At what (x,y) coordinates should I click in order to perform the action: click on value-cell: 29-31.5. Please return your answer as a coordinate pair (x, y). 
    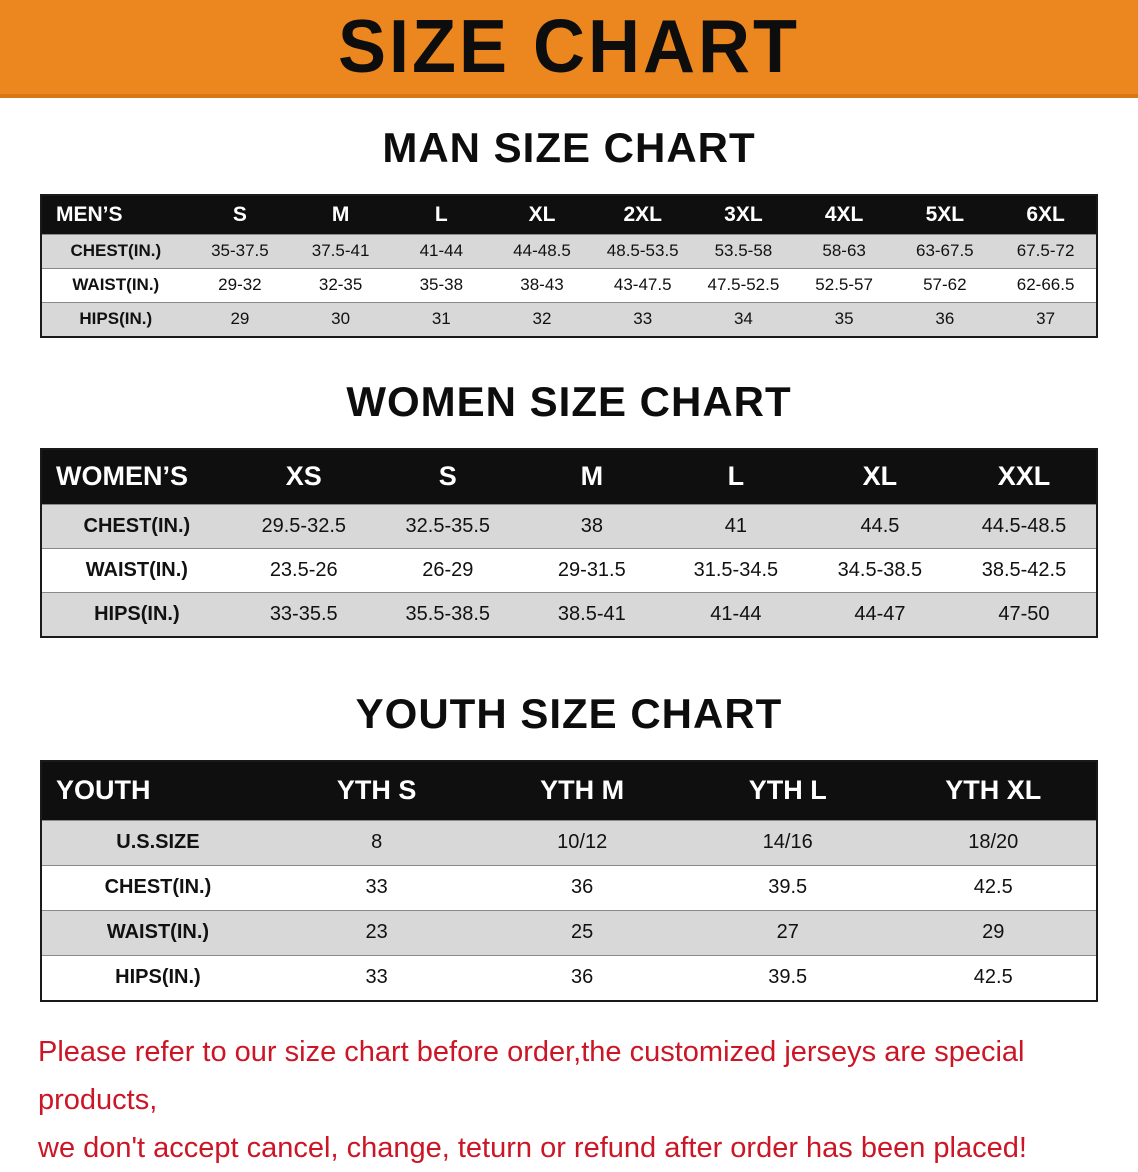
    Looking at the image, I should click on (591, 569).